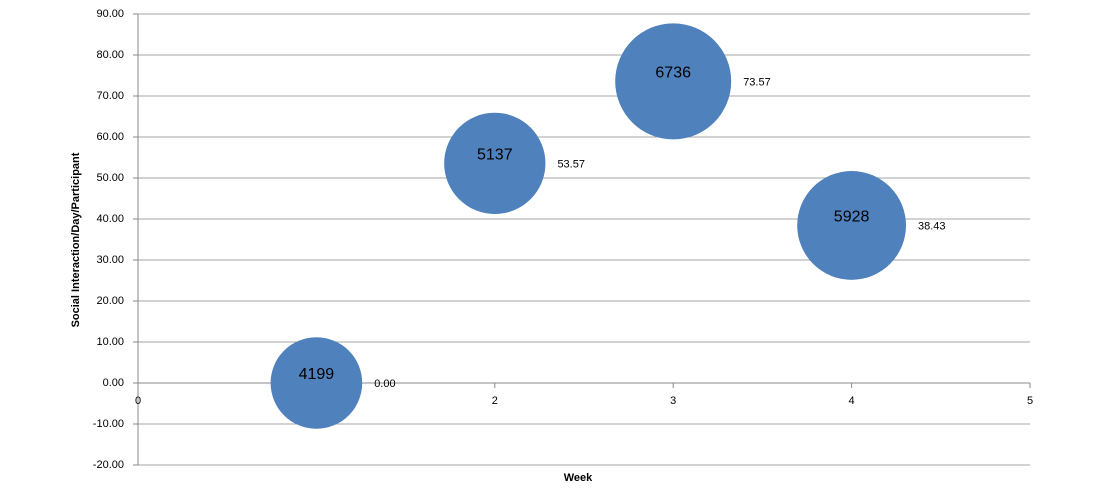  What do you see at coordinates (317, 374) in the screenshot?
I see `bubble-size-label: 4199` at bounding box center [317, 374].